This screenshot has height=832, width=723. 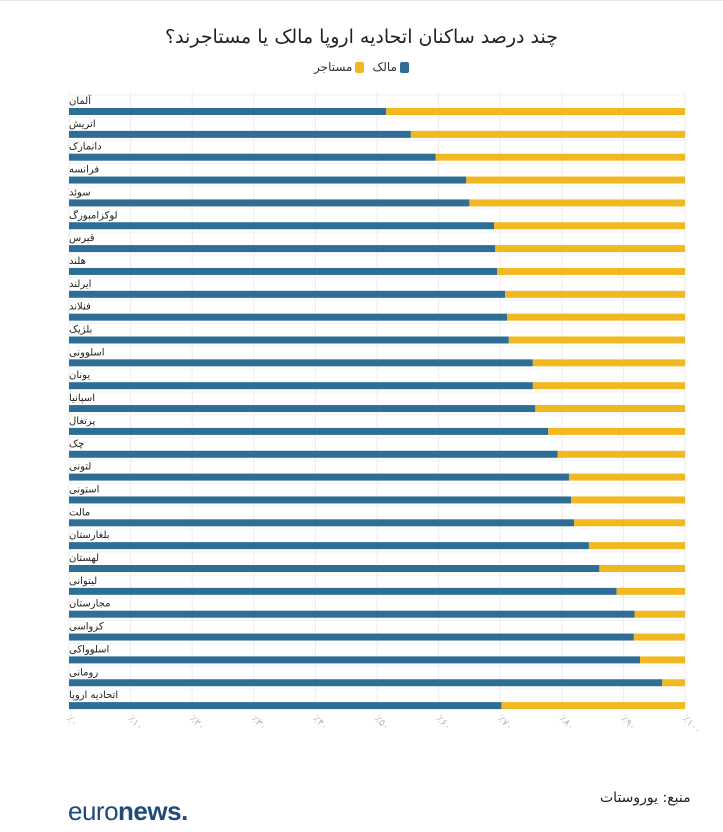 What do you see at coordinates (82, 238) in the screenshot?
I see `category-label: قبرس` at bounding box center [82, 238].